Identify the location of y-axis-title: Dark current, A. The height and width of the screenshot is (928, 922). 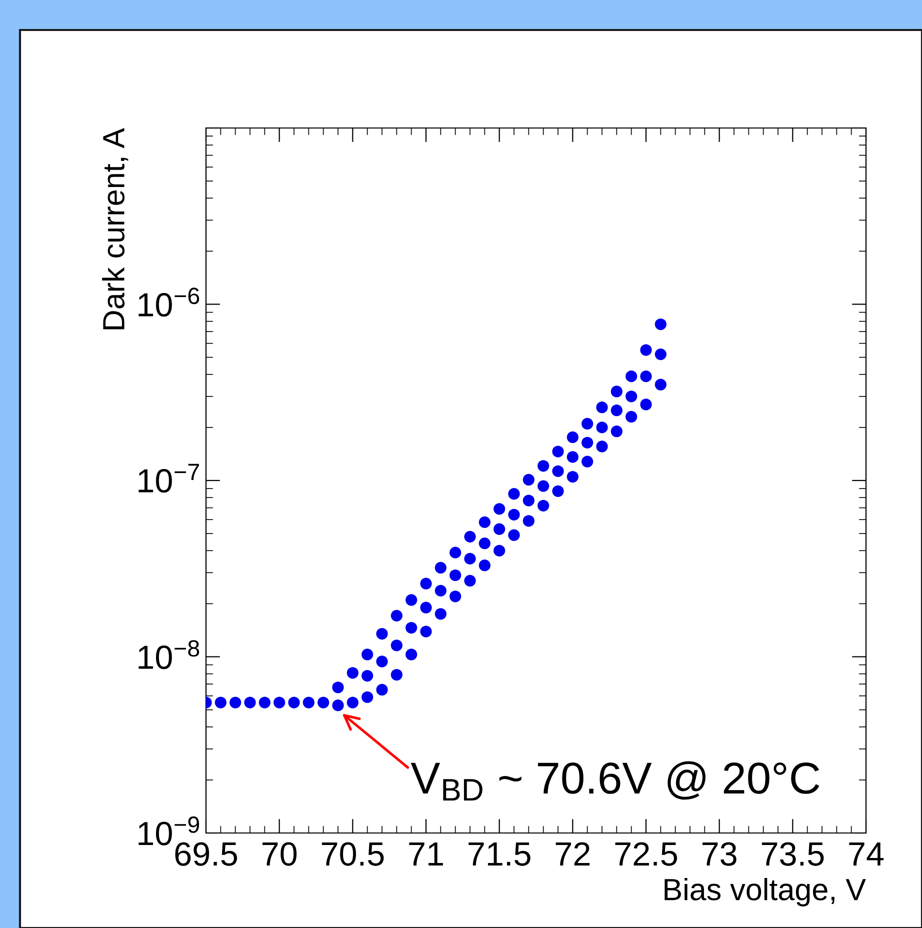
(115, 229).